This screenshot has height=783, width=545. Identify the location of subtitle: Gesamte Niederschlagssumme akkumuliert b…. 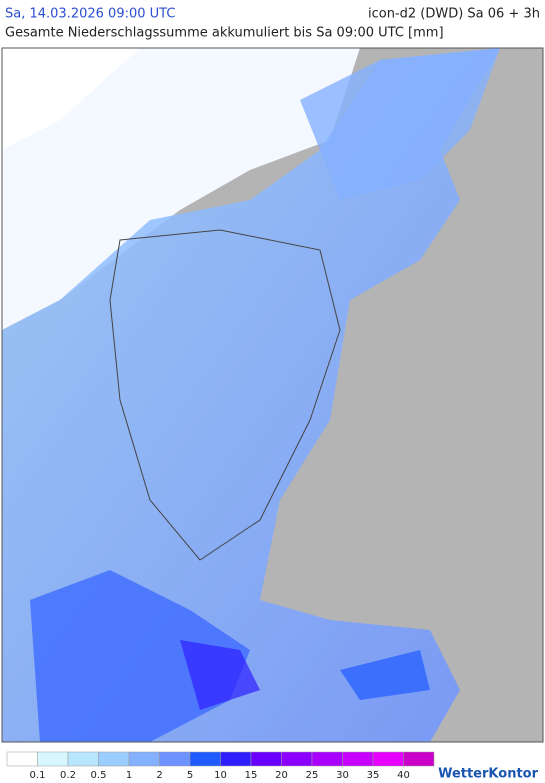
(224, 33).